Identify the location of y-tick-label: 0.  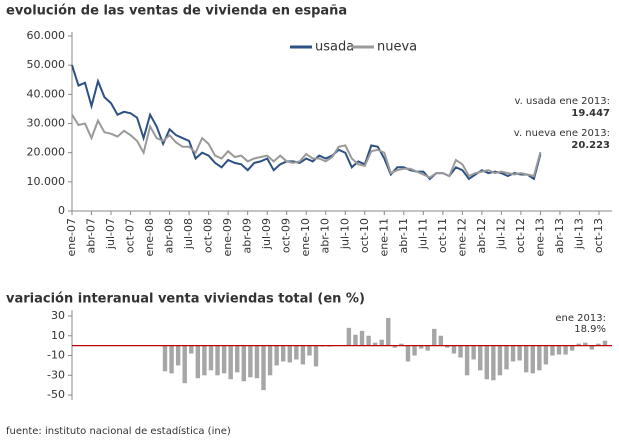
(61, 210).